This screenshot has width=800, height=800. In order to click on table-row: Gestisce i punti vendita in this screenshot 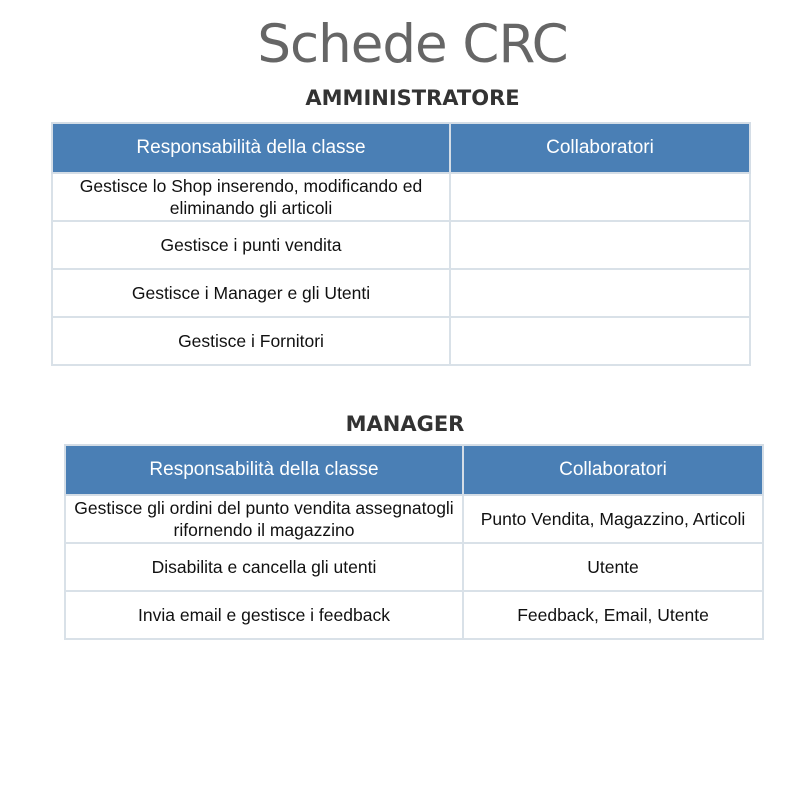, I will do `click(401, 245)`.